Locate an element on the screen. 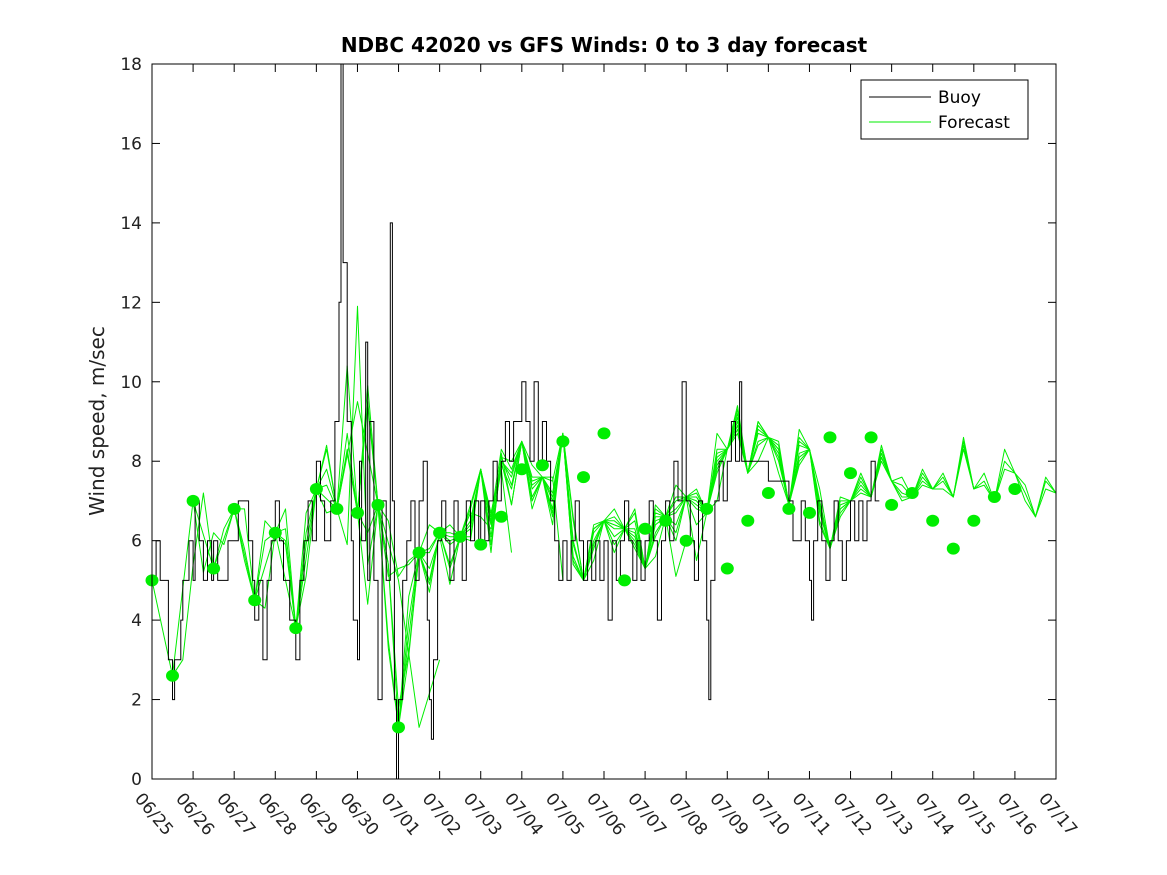  y-axis-label: Wind speed, m/sec is located at coordinates (97, 421).